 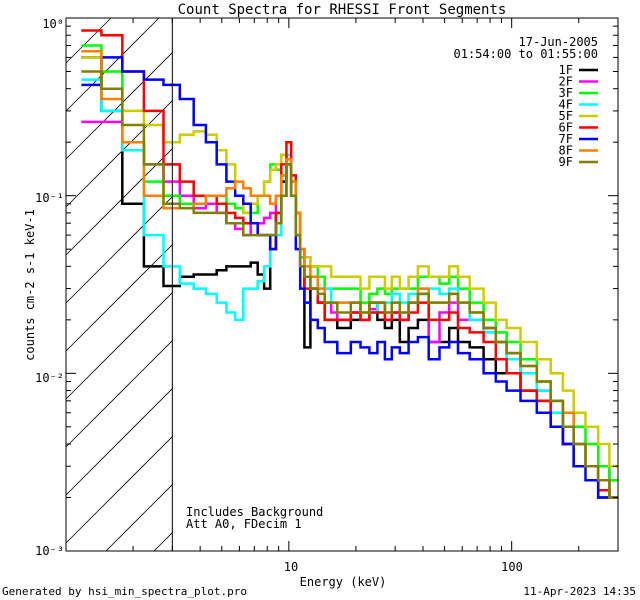 I want to click on legend-label-7F: 7F, so click(x=566, y=139).